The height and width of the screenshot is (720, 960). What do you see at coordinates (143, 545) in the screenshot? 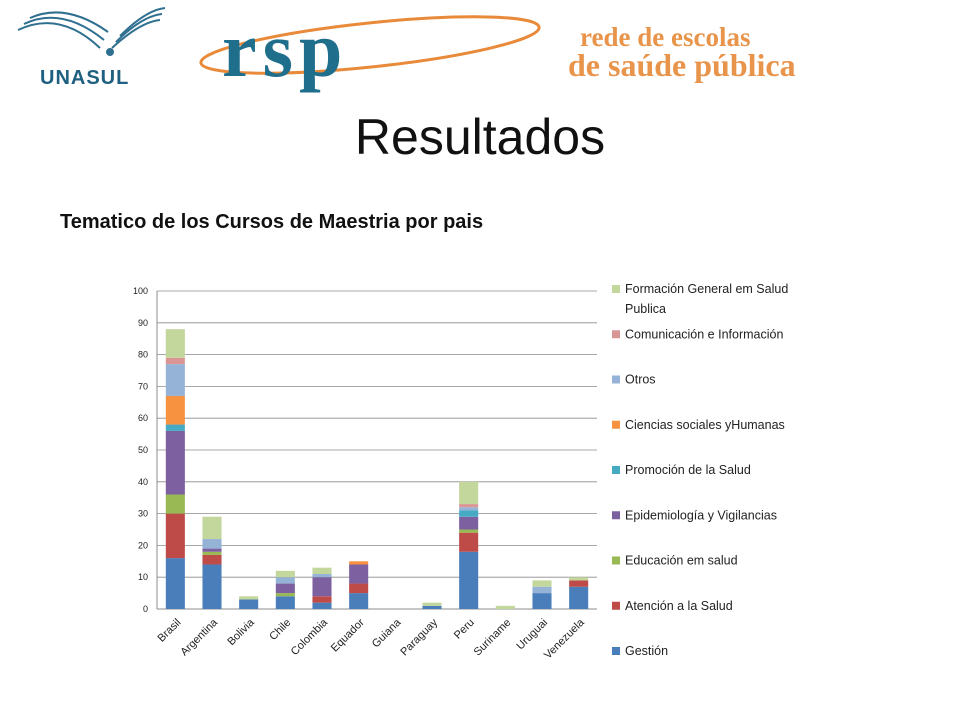
I see `y-tick-label: 20` at bounding box center [143, 545].